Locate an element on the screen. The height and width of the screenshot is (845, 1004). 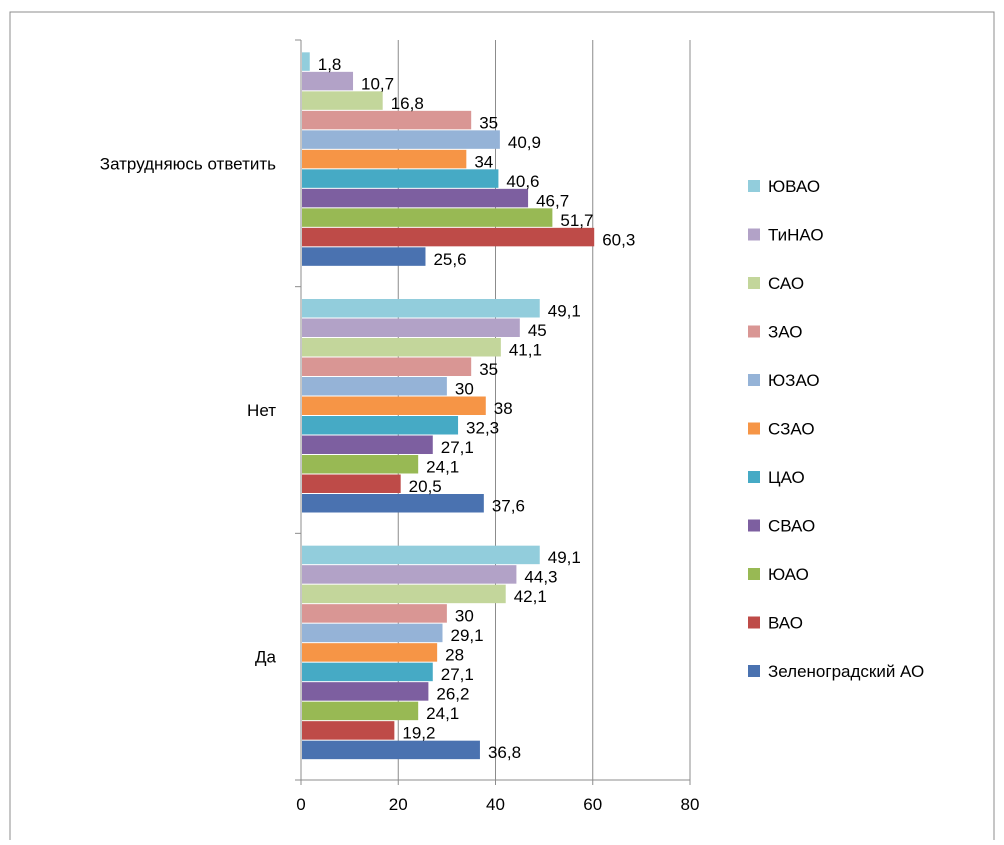
legend-label: ТиНАО is located at coordinates (796, 235).